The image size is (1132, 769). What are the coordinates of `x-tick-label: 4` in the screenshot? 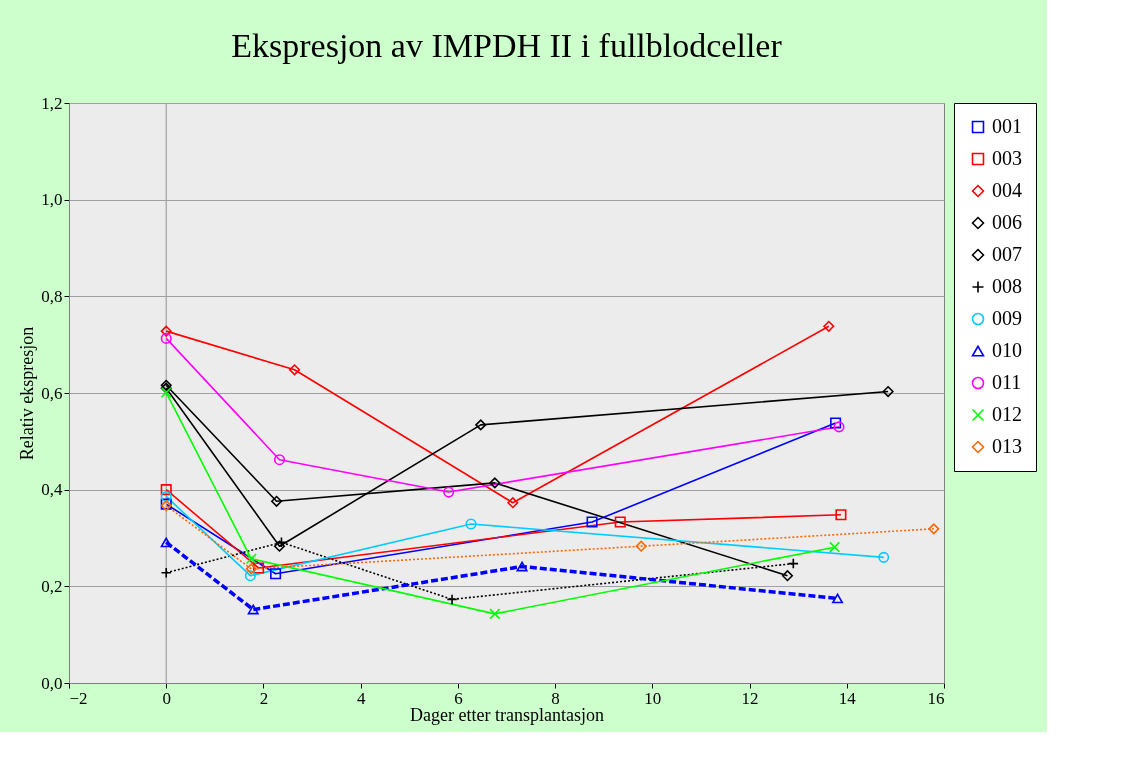 It's located at (361, 698).